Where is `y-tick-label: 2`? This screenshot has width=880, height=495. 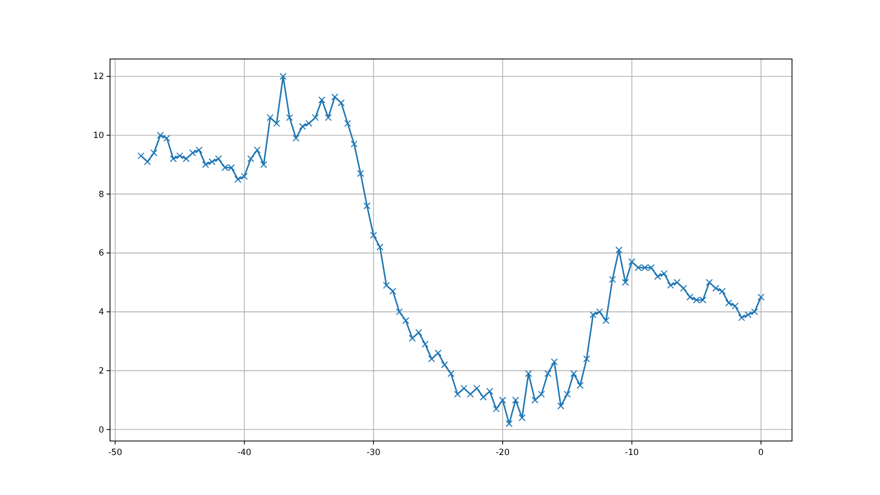 y-tick-label: 2 is located at coordinates (101, 371).